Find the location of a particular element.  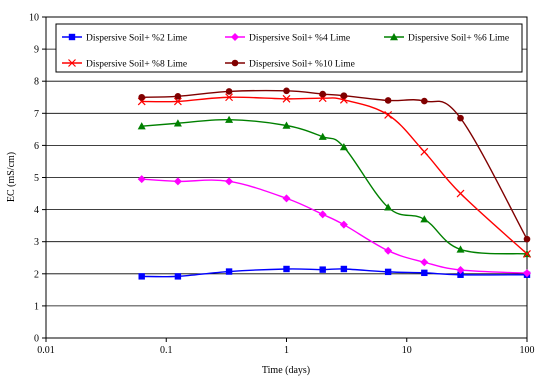

x-tick-label: 1 is located at coordinates (286, 350).